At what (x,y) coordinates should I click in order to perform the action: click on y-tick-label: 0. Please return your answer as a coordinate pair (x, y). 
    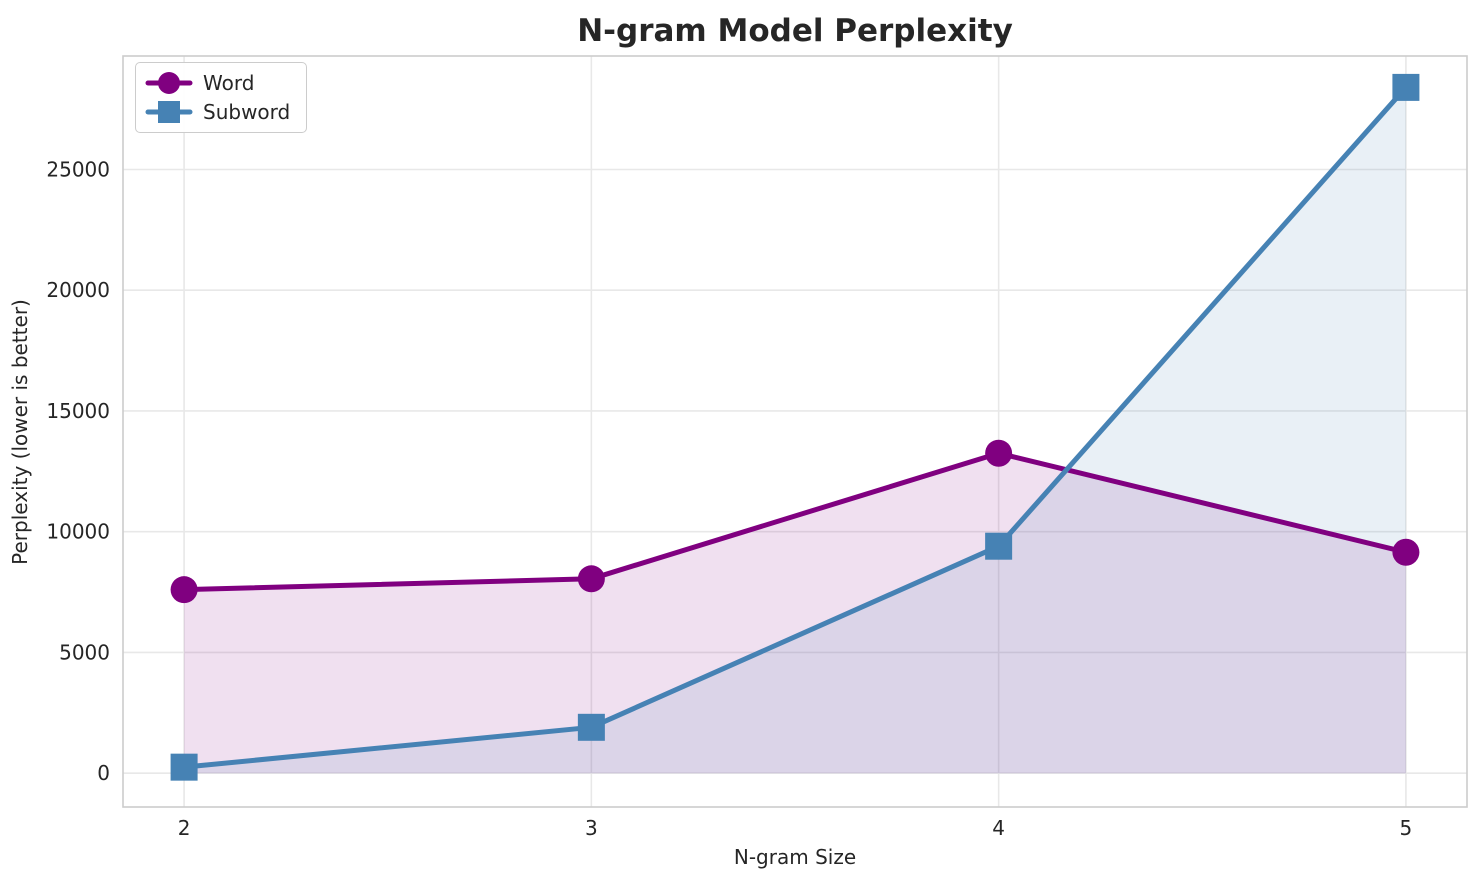
    Looking at the image, I should click on (103, 773).